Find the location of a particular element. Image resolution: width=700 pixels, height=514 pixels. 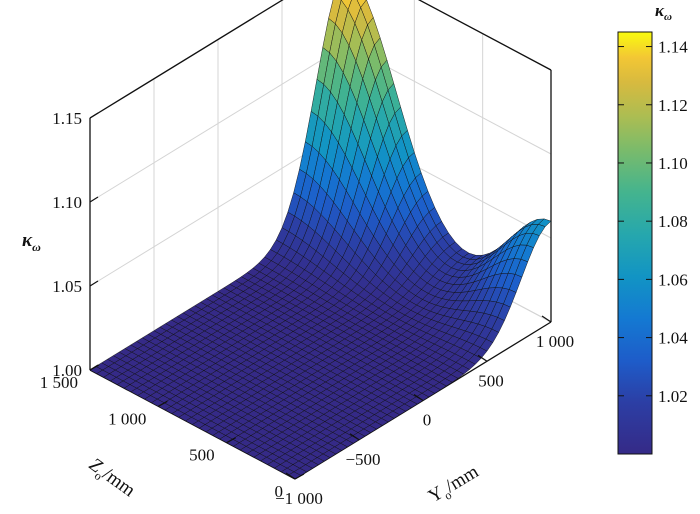

z-axis-title-sub: ω is located at coordinates (36, 247).